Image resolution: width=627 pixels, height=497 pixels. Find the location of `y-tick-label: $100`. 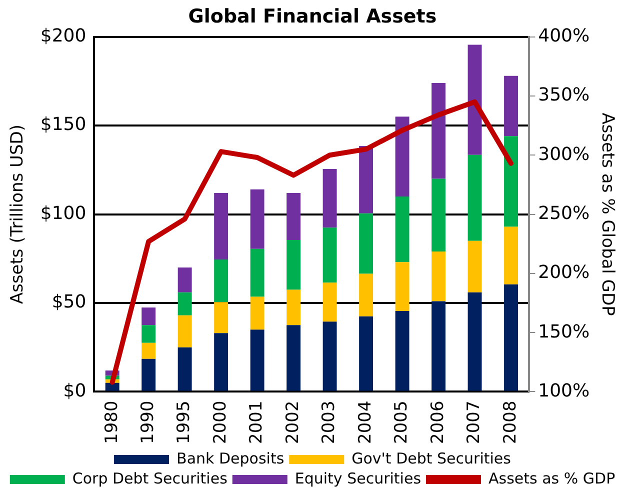

y-tick-label: $100 is located at coordinates (63, 213).